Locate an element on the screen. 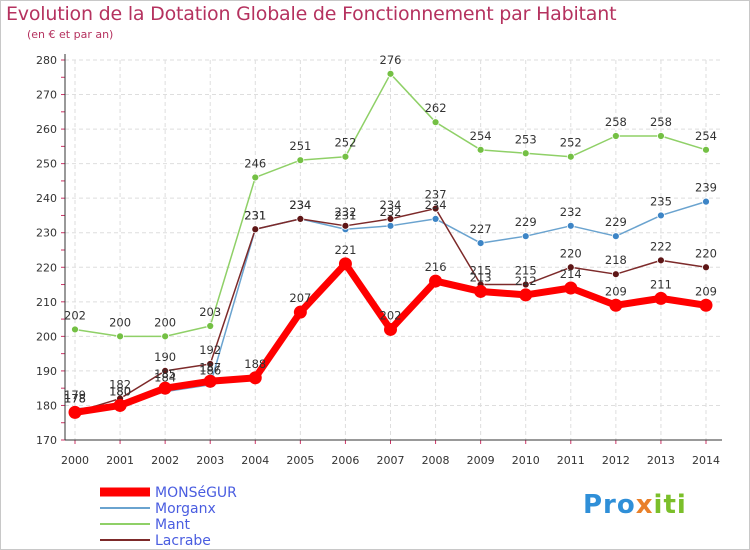 Image resolution: width=750 pixels, height=550 pixels. data-label-lacrabe: 182 is located at coordinates (120, 385).